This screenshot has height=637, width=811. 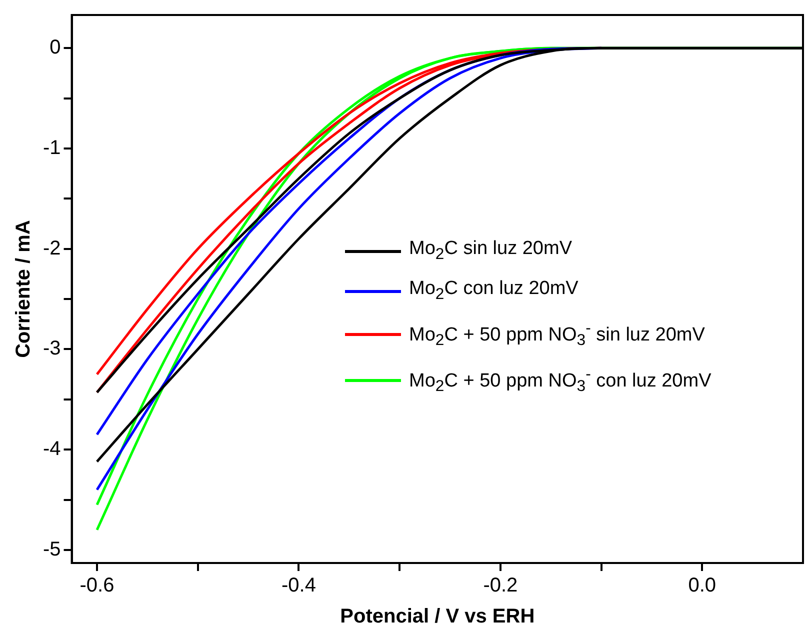 What do you see at coordinates (560, 380) in the screenshot?
I see `legend-label: Mo$_{2}$C + 50 ppm NO$_{3}$$^{-}$ con luz 20mV` at bounding box center [560, 380].